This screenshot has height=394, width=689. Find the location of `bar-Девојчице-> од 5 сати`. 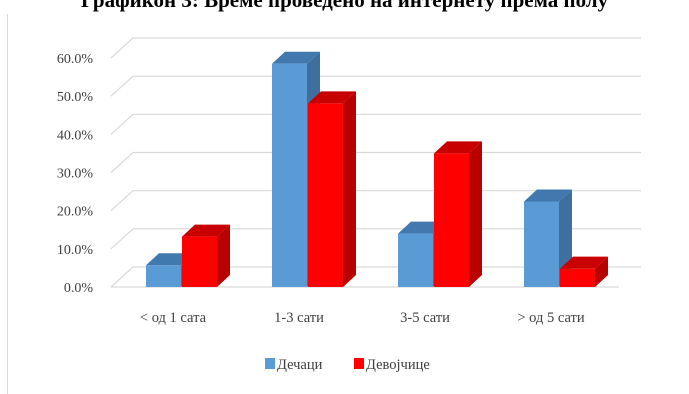

bar-Девојчице-> од 5 сати is located at coordinates (584, 271).